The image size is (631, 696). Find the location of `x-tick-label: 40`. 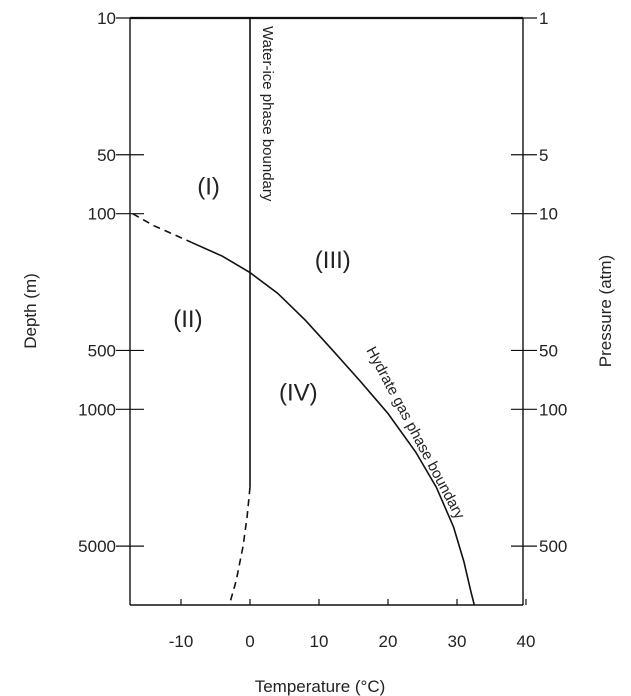

x-tick-label: 40 is located at coordinates (526, 641).